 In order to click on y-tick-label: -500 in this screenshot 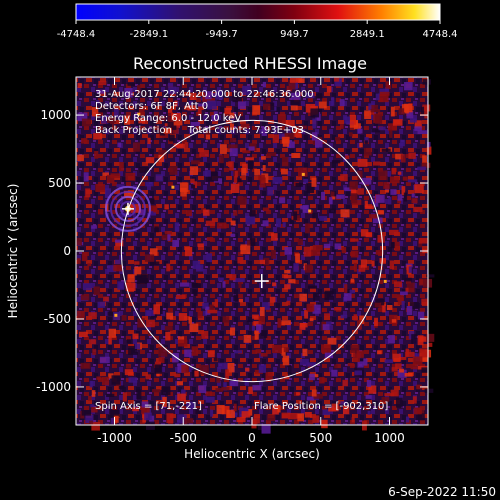, I will do `click(57, 319)`.